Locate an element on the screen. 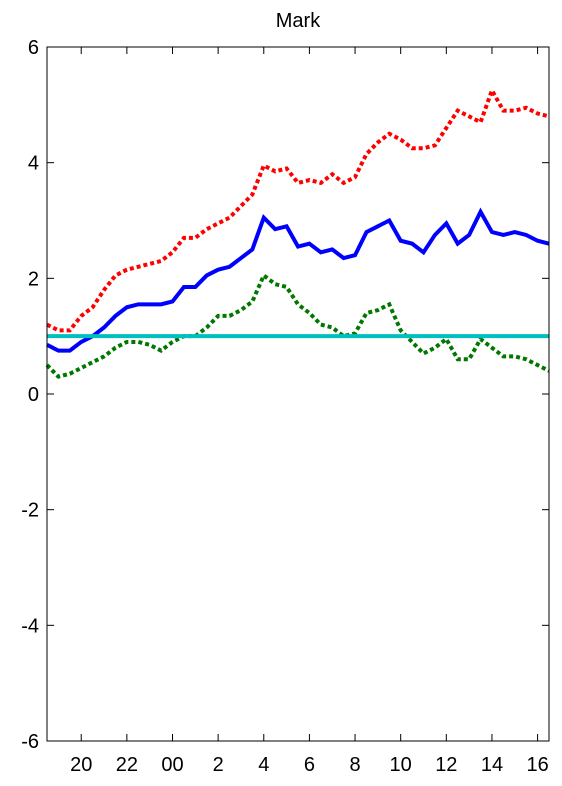 The height and width of the screenshot is (786, 562). x-tick-label: 16 is located at coordinates (537, 765).